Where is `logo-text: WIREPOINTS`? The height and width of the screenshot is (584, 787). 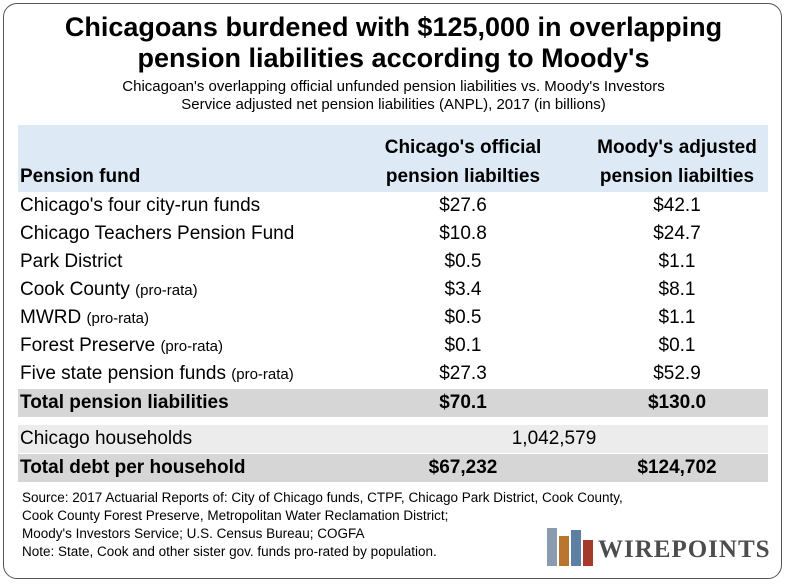 logo-text: WIREPOINTS is located at coordinates (684, 549).